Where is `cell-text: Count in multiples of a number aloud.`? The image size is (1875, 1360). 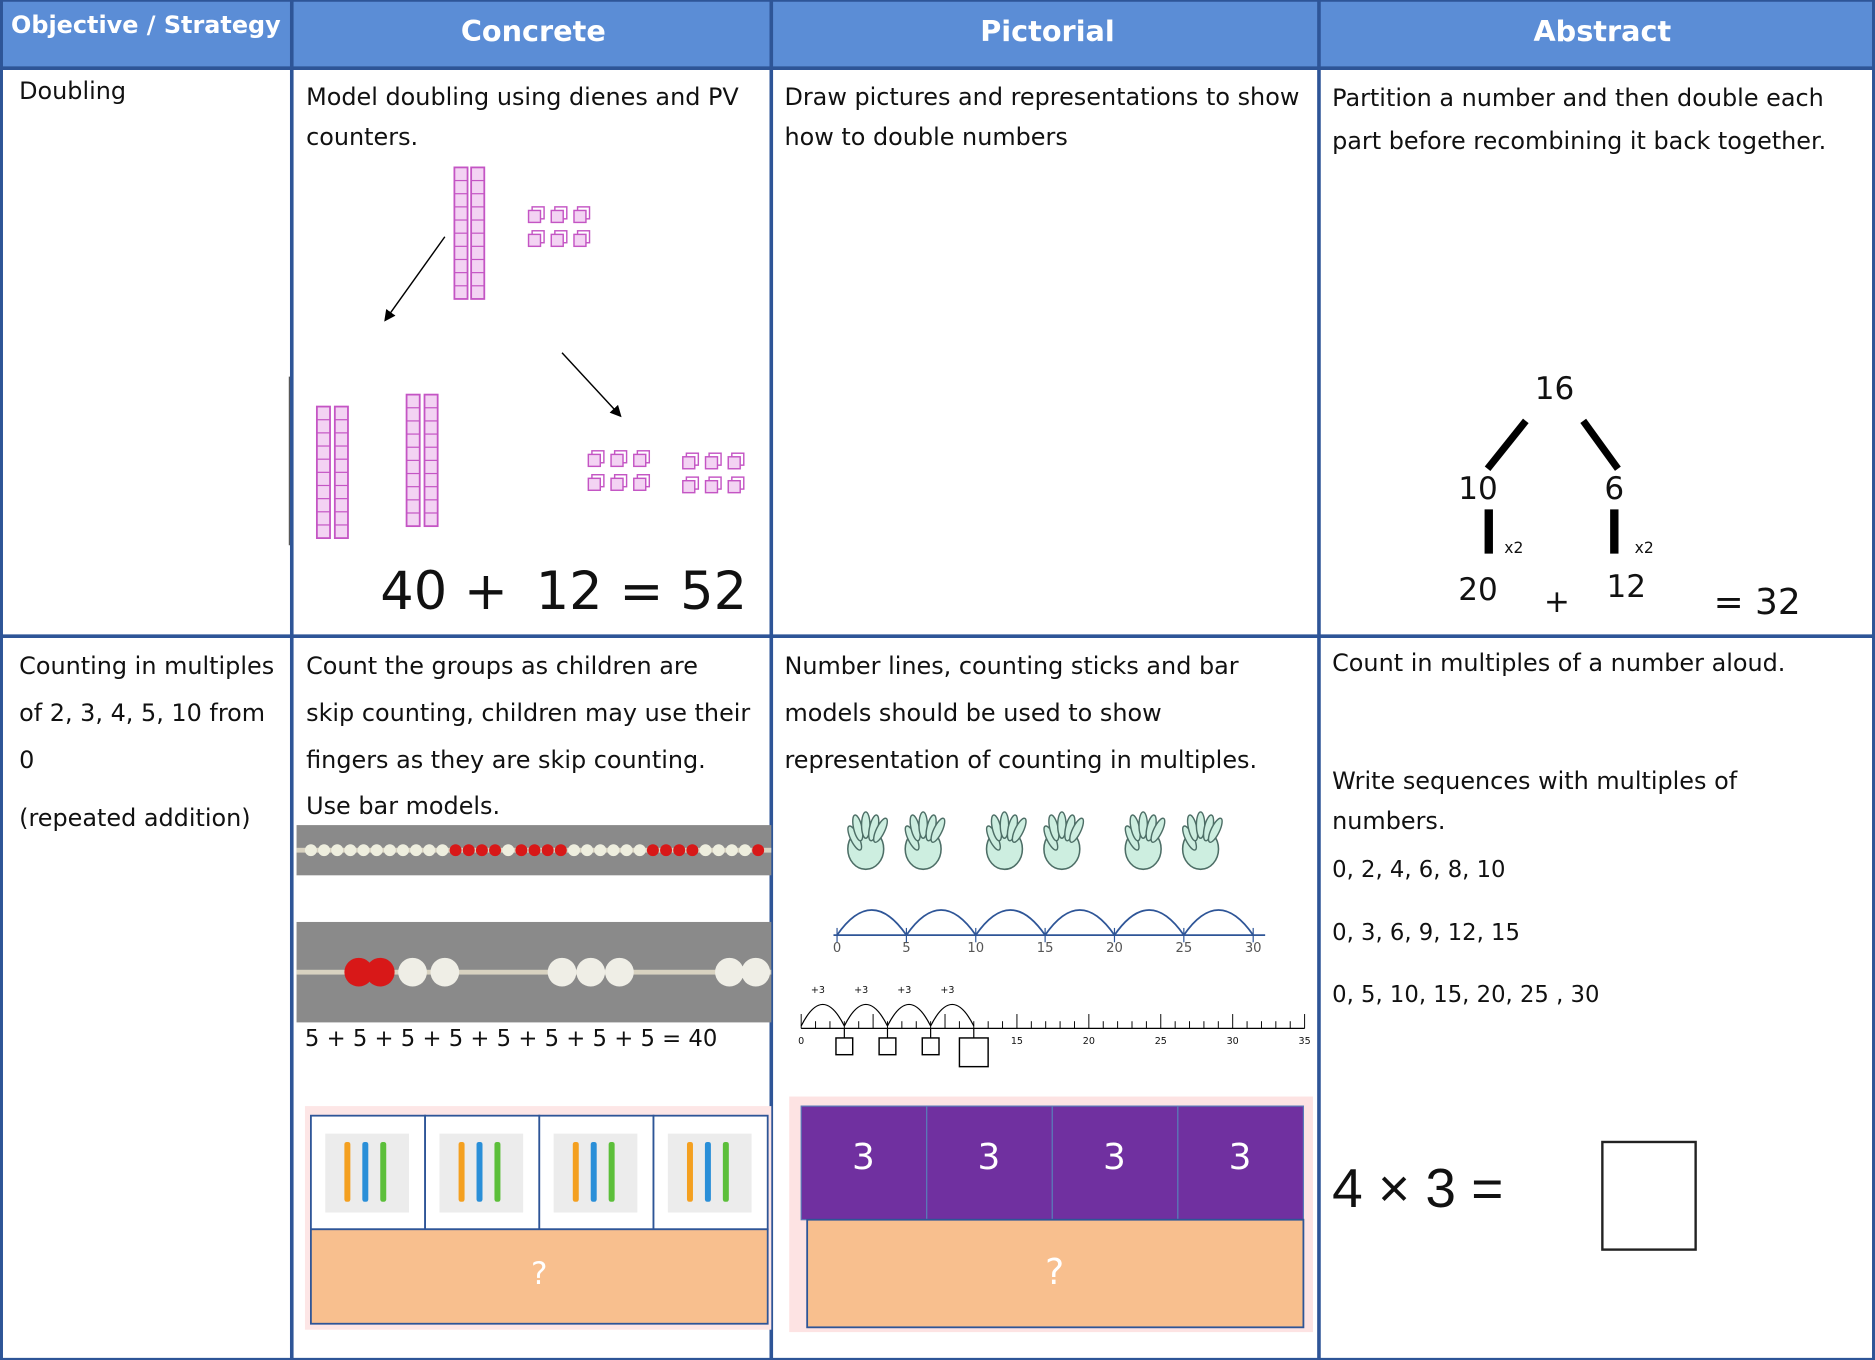 cell-text: Count in multiples of a number aloud. is located at coordinates (1559, 663).